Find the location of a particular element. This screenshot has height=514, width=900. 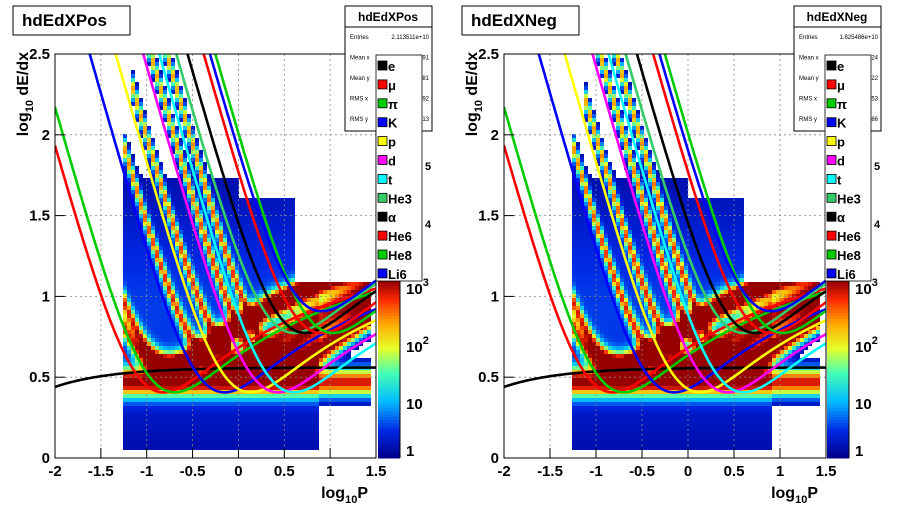

stats-value: 53 is located at coordinates (874, 100).